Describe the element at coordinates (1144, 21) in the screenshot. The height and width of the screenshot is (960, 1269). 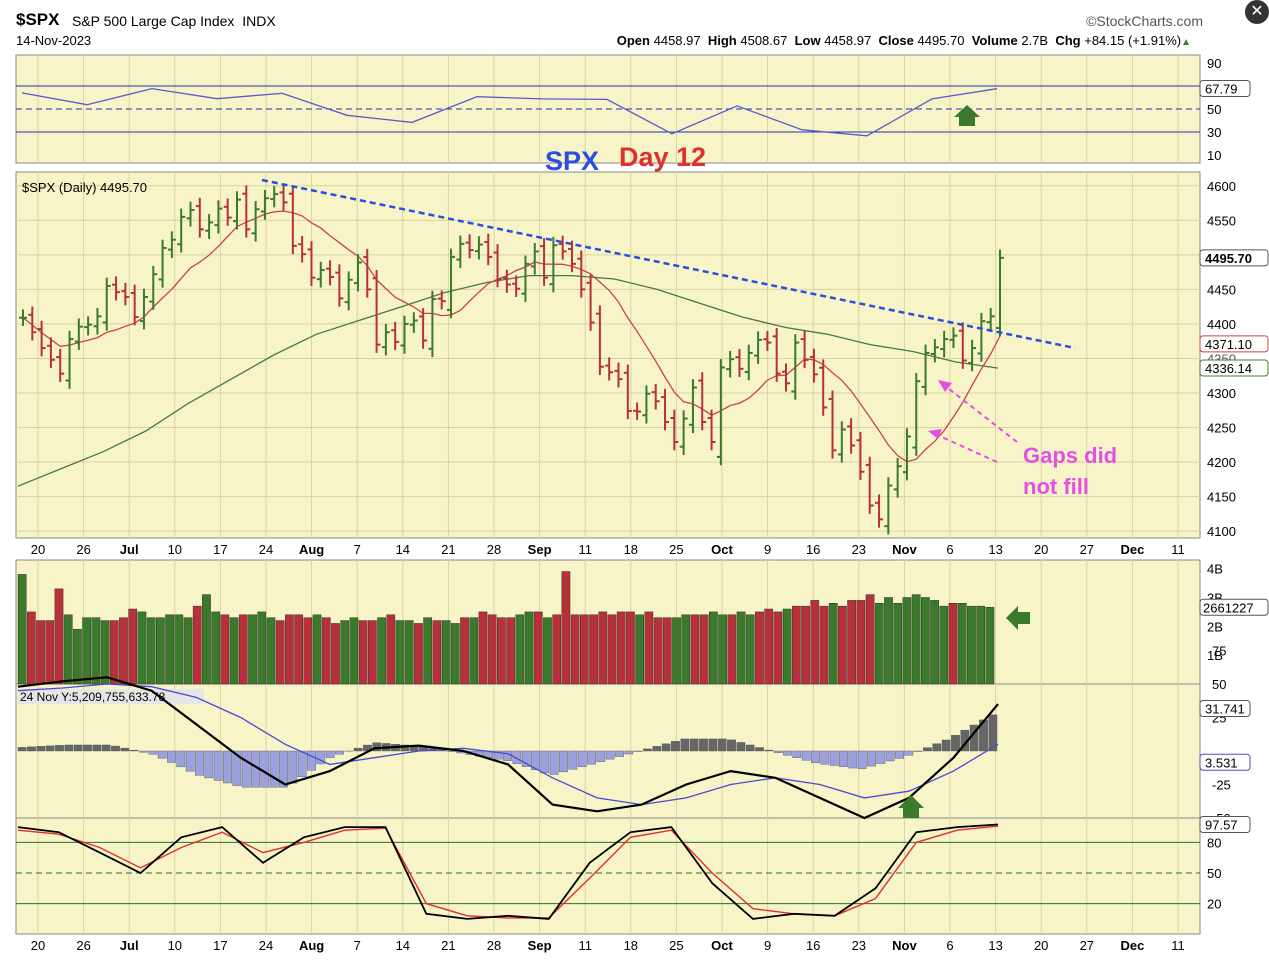
I see `brand-logo: ©StockCharts.com` at that location.